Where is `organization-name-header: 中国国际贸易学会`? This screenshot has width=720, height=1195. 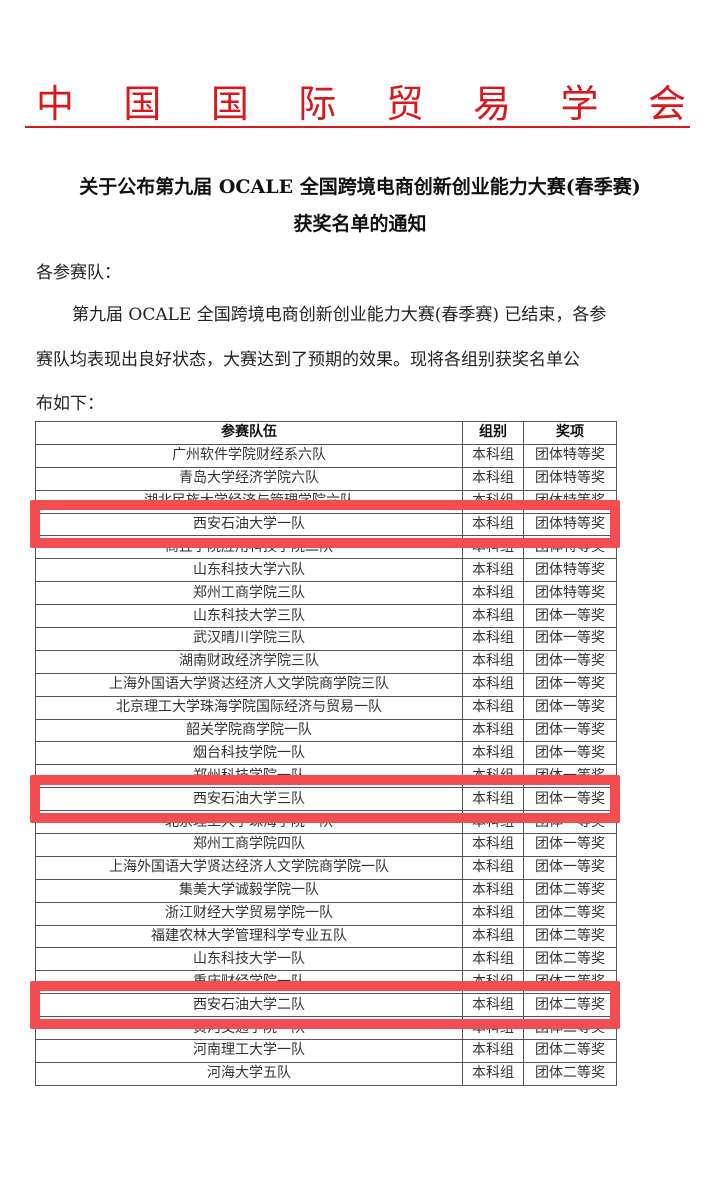
organization-name-header: 中国国际贸易学会 is located at coordinates (361, 104).